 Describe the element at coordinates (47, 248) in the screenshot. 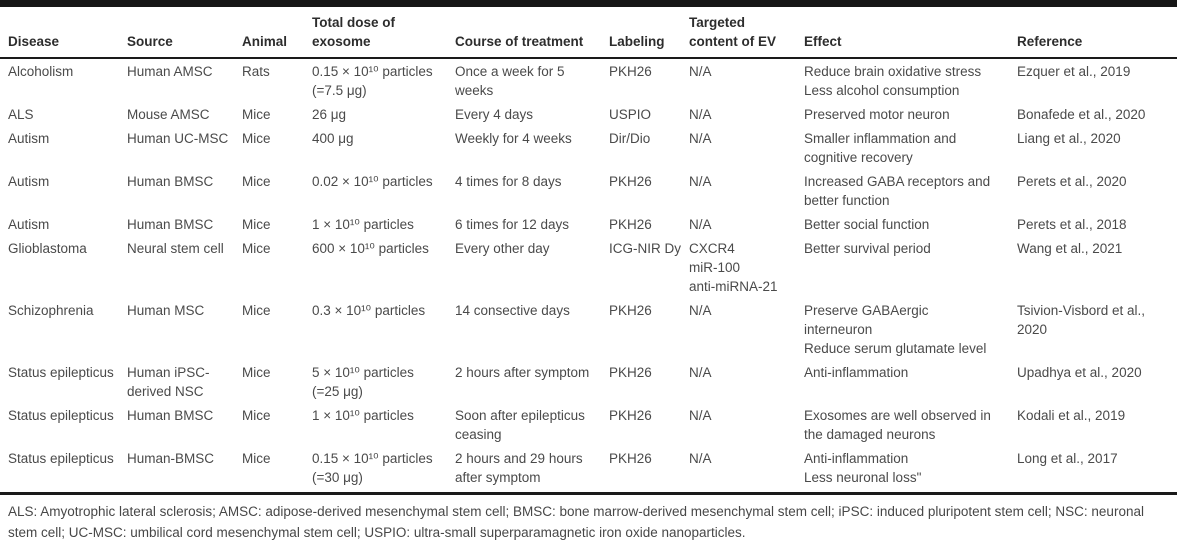

I see `cell-disease: Glioblastoma` at that location.